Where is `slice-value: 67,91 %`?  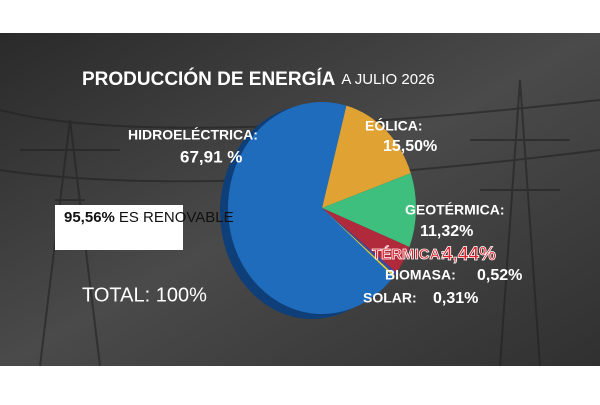 slice-value: 67,91 % is located at coordinates (211, 156).